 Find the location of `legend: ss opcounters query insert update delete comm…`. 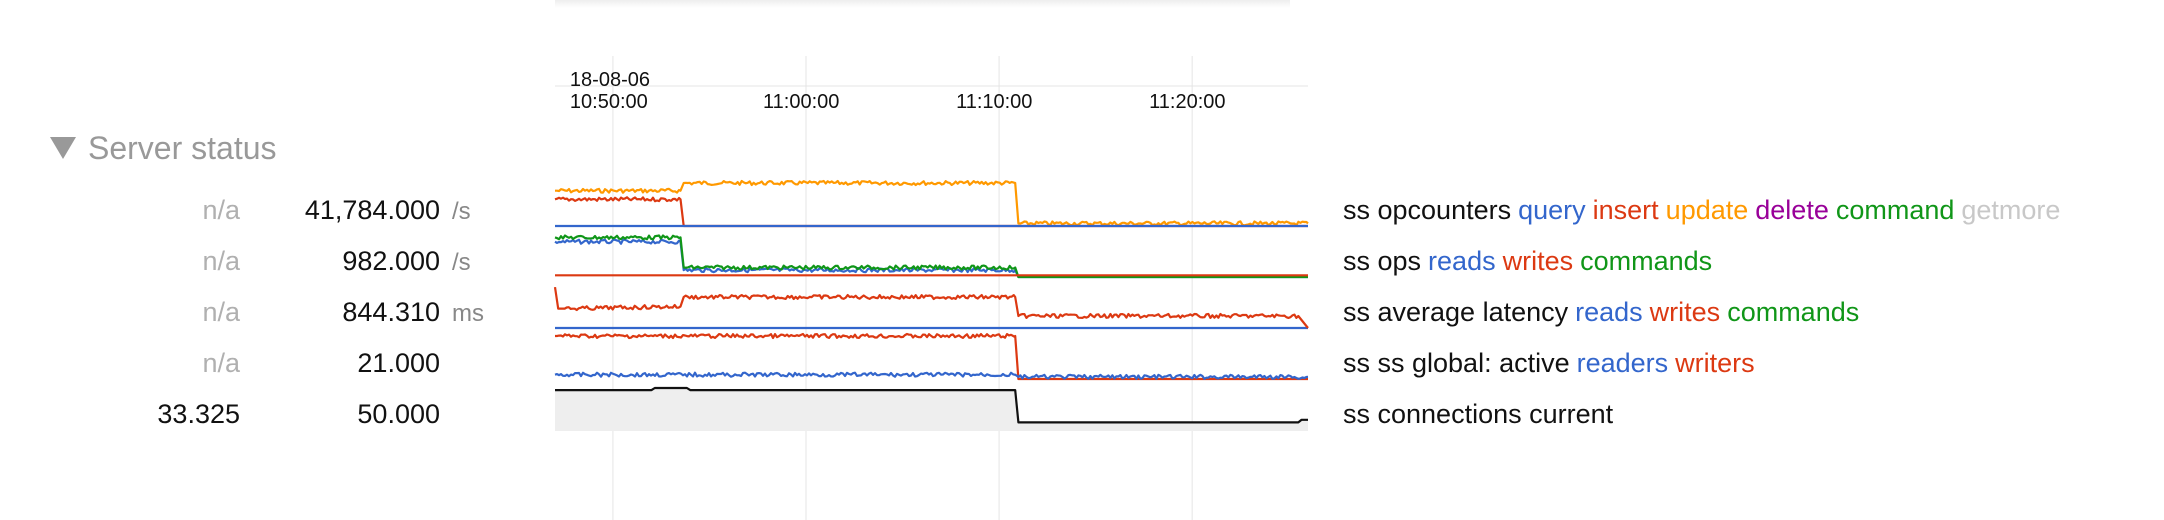

legend: ss opcounters query insert update delete comm… is located at coordinates (1701, 210).